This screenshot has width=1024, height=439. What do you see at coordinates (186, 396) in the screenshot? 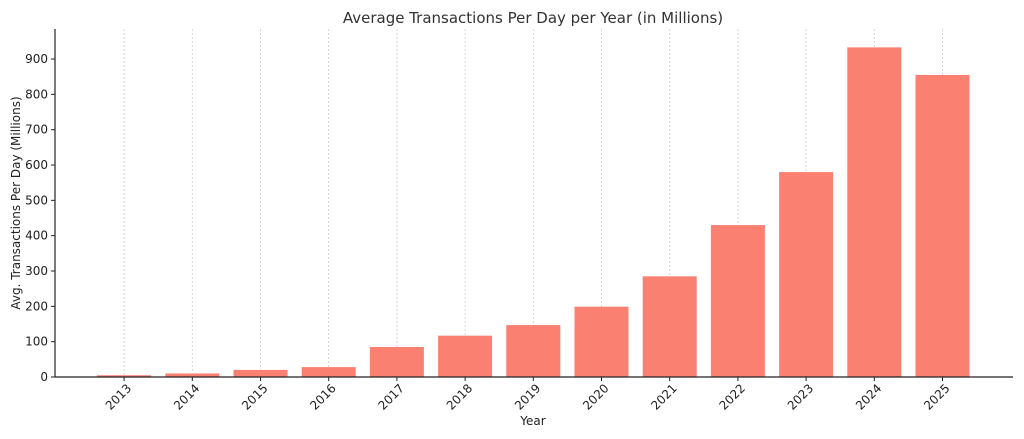
I see `x-tick-label-2014: 2014` at bounding box center [186, 396].